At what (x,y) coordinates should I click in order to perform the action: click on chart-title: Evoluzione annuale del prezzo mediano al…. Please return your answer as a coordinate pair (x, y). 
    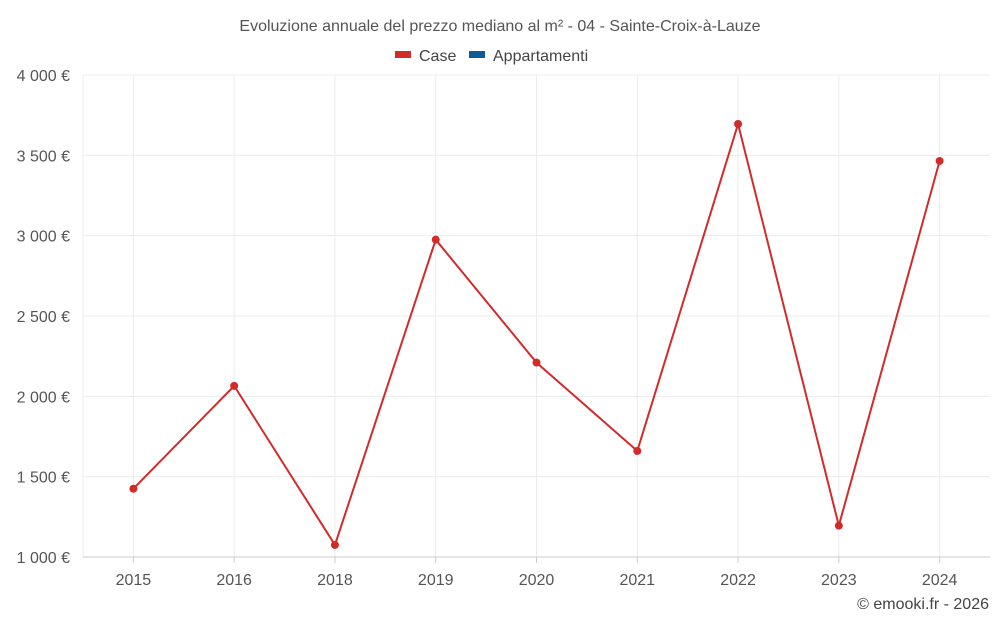
    Looking at the image, I should click on (499, 26).